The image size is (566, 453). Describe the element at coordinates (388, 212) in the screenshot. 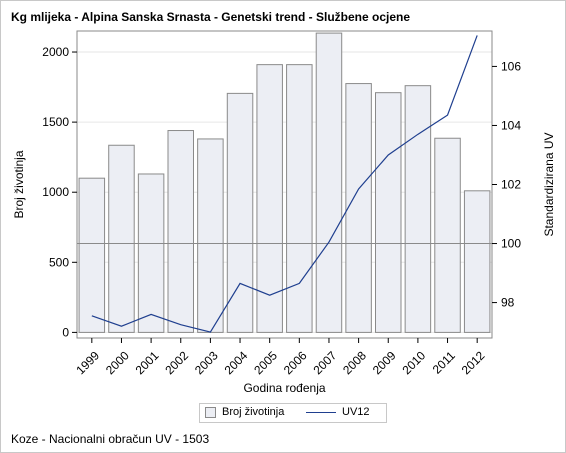

I see `bar-2009` at that location.